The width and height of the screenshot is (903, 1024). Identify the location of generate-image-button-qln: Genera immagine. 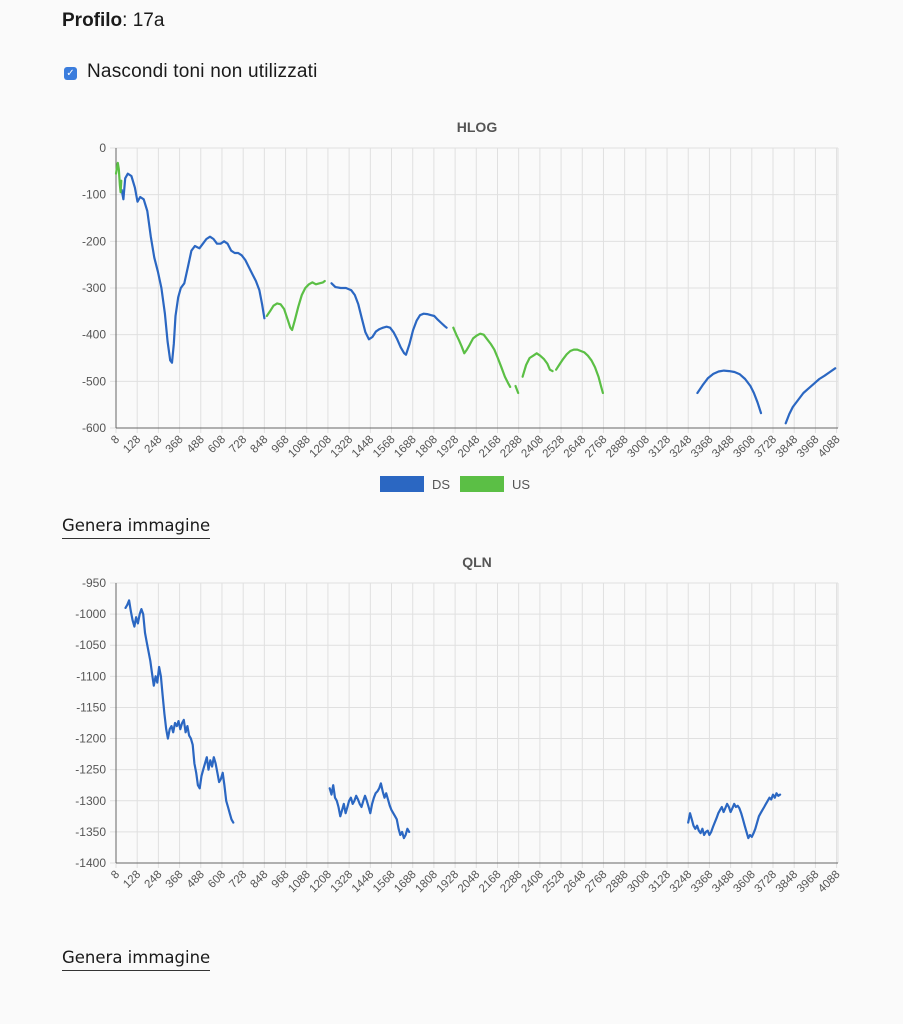
(136, 959).